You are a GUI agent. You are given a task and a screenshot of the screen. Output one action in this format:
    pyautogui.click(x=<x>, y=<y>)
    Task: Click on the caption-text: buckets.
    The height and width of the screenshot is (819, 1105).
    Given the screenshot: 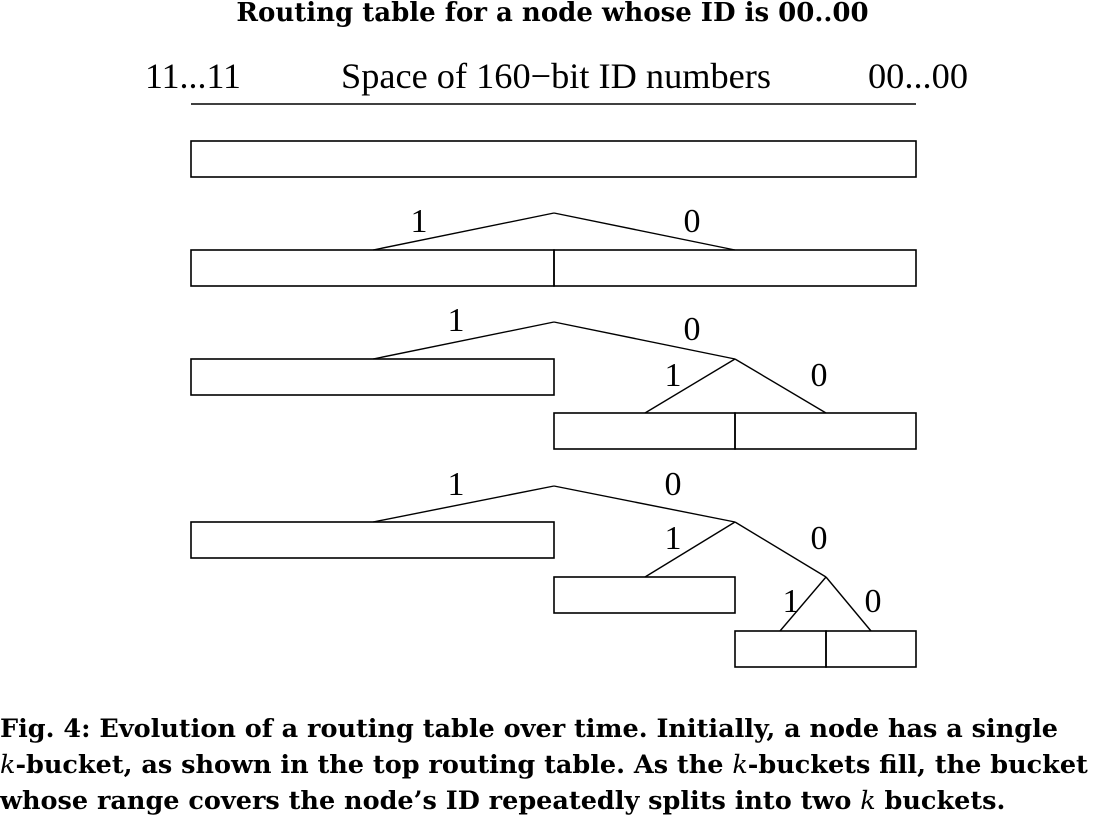 What is the action you would take?
    pyautogui.click(x=940, y=801)
    